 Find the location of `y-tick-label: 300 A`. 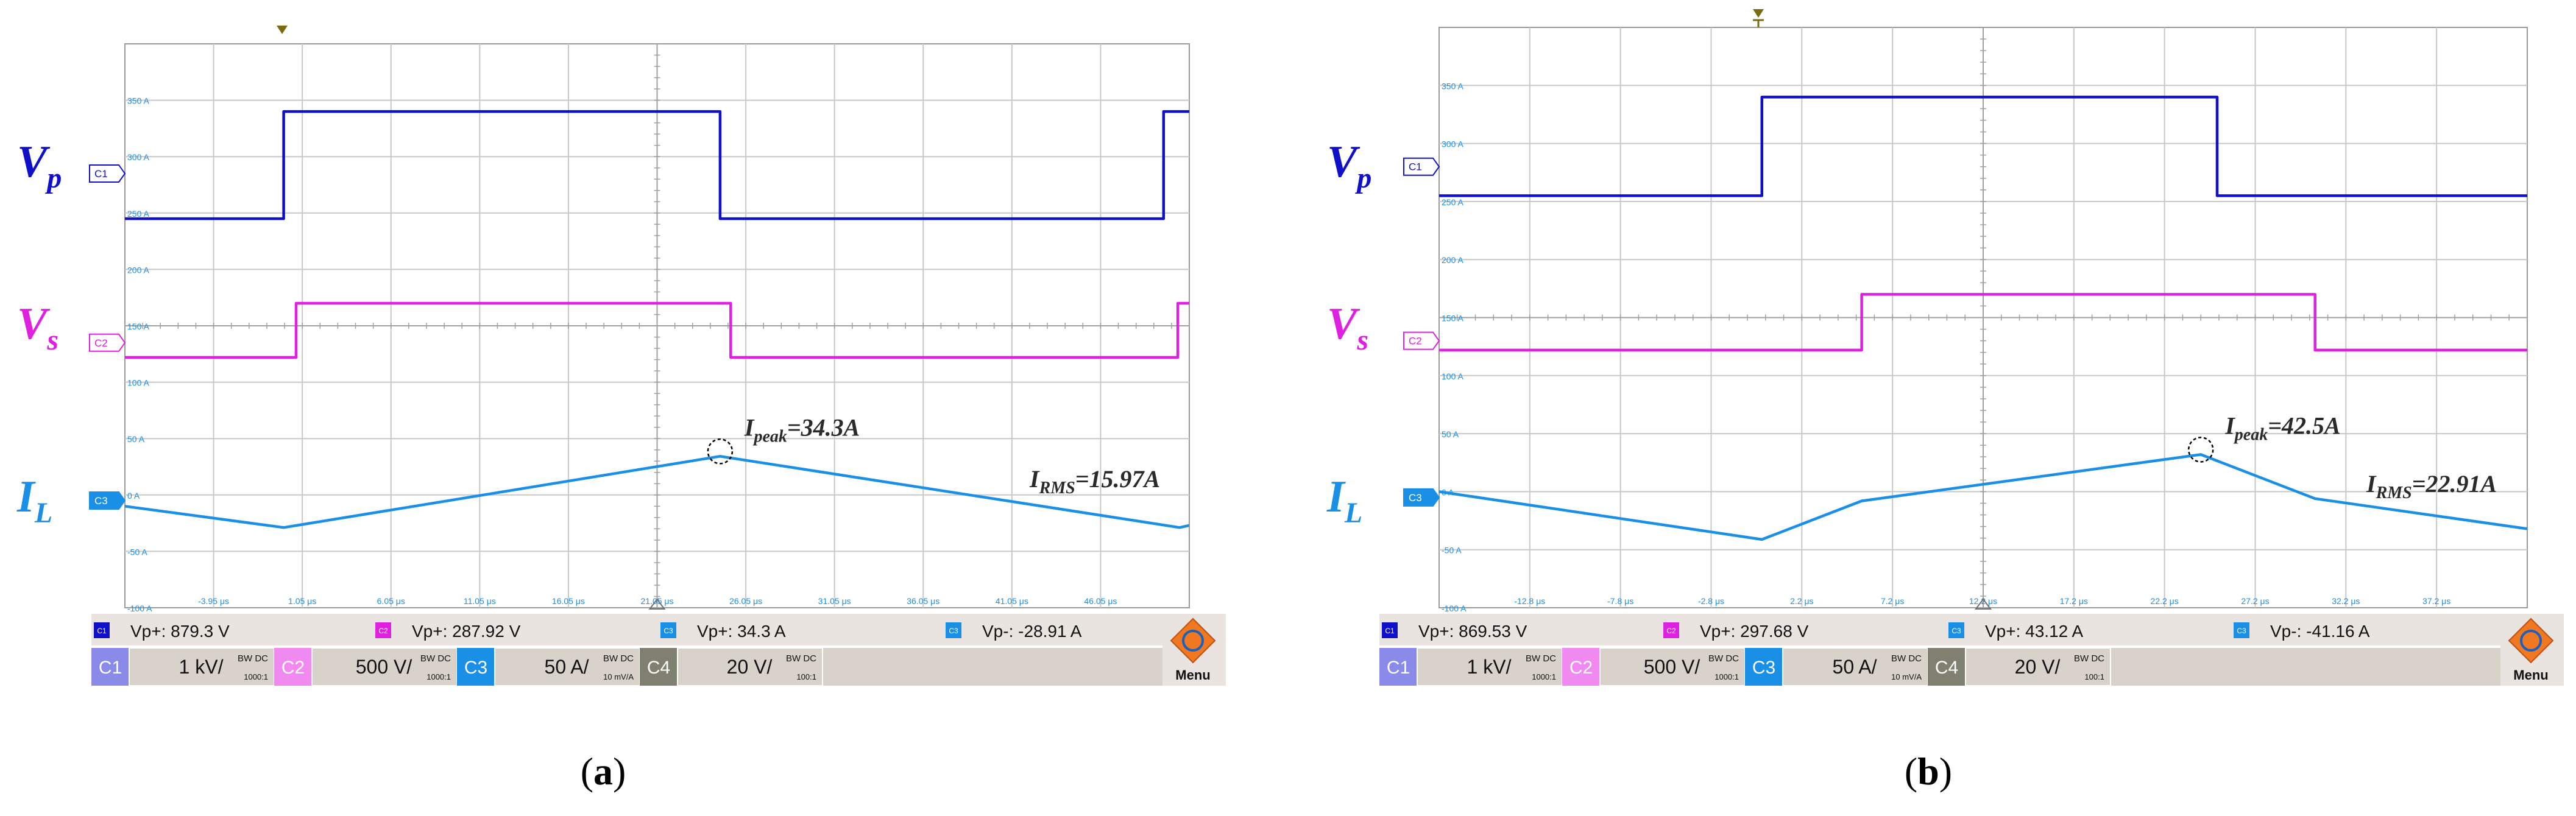

y-tick-label: 300 A is located at coordinates (138, 157).